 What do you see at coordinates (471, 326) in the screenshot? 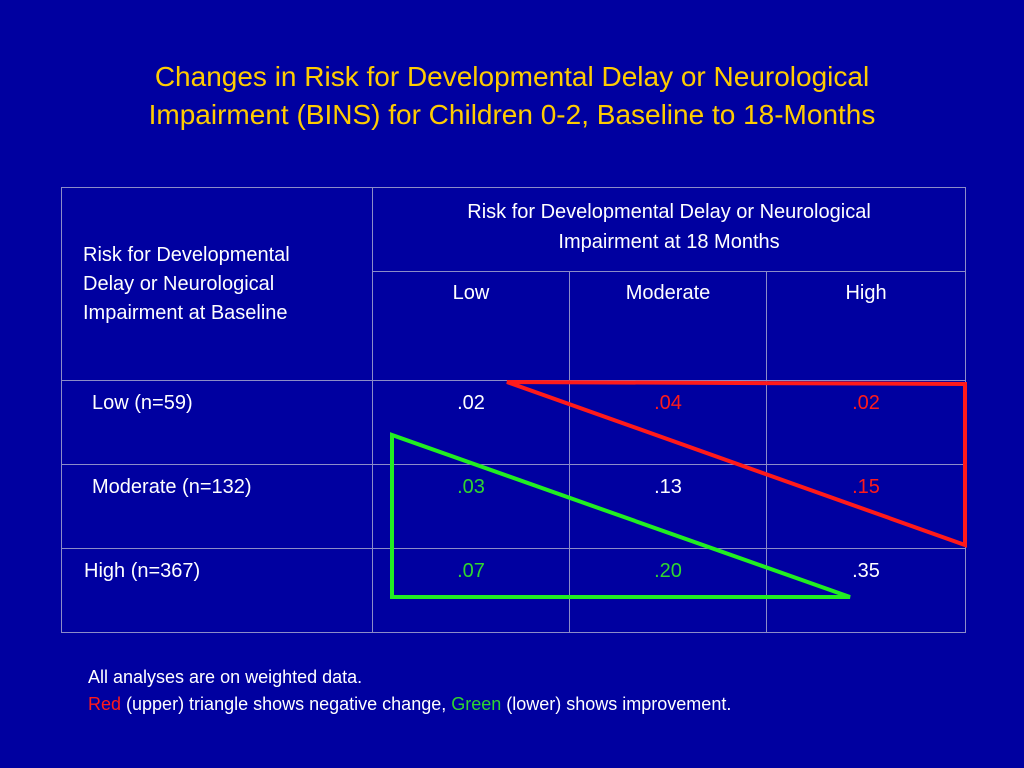
I see `column-header-low: Low` at bounding box center [471, 326].